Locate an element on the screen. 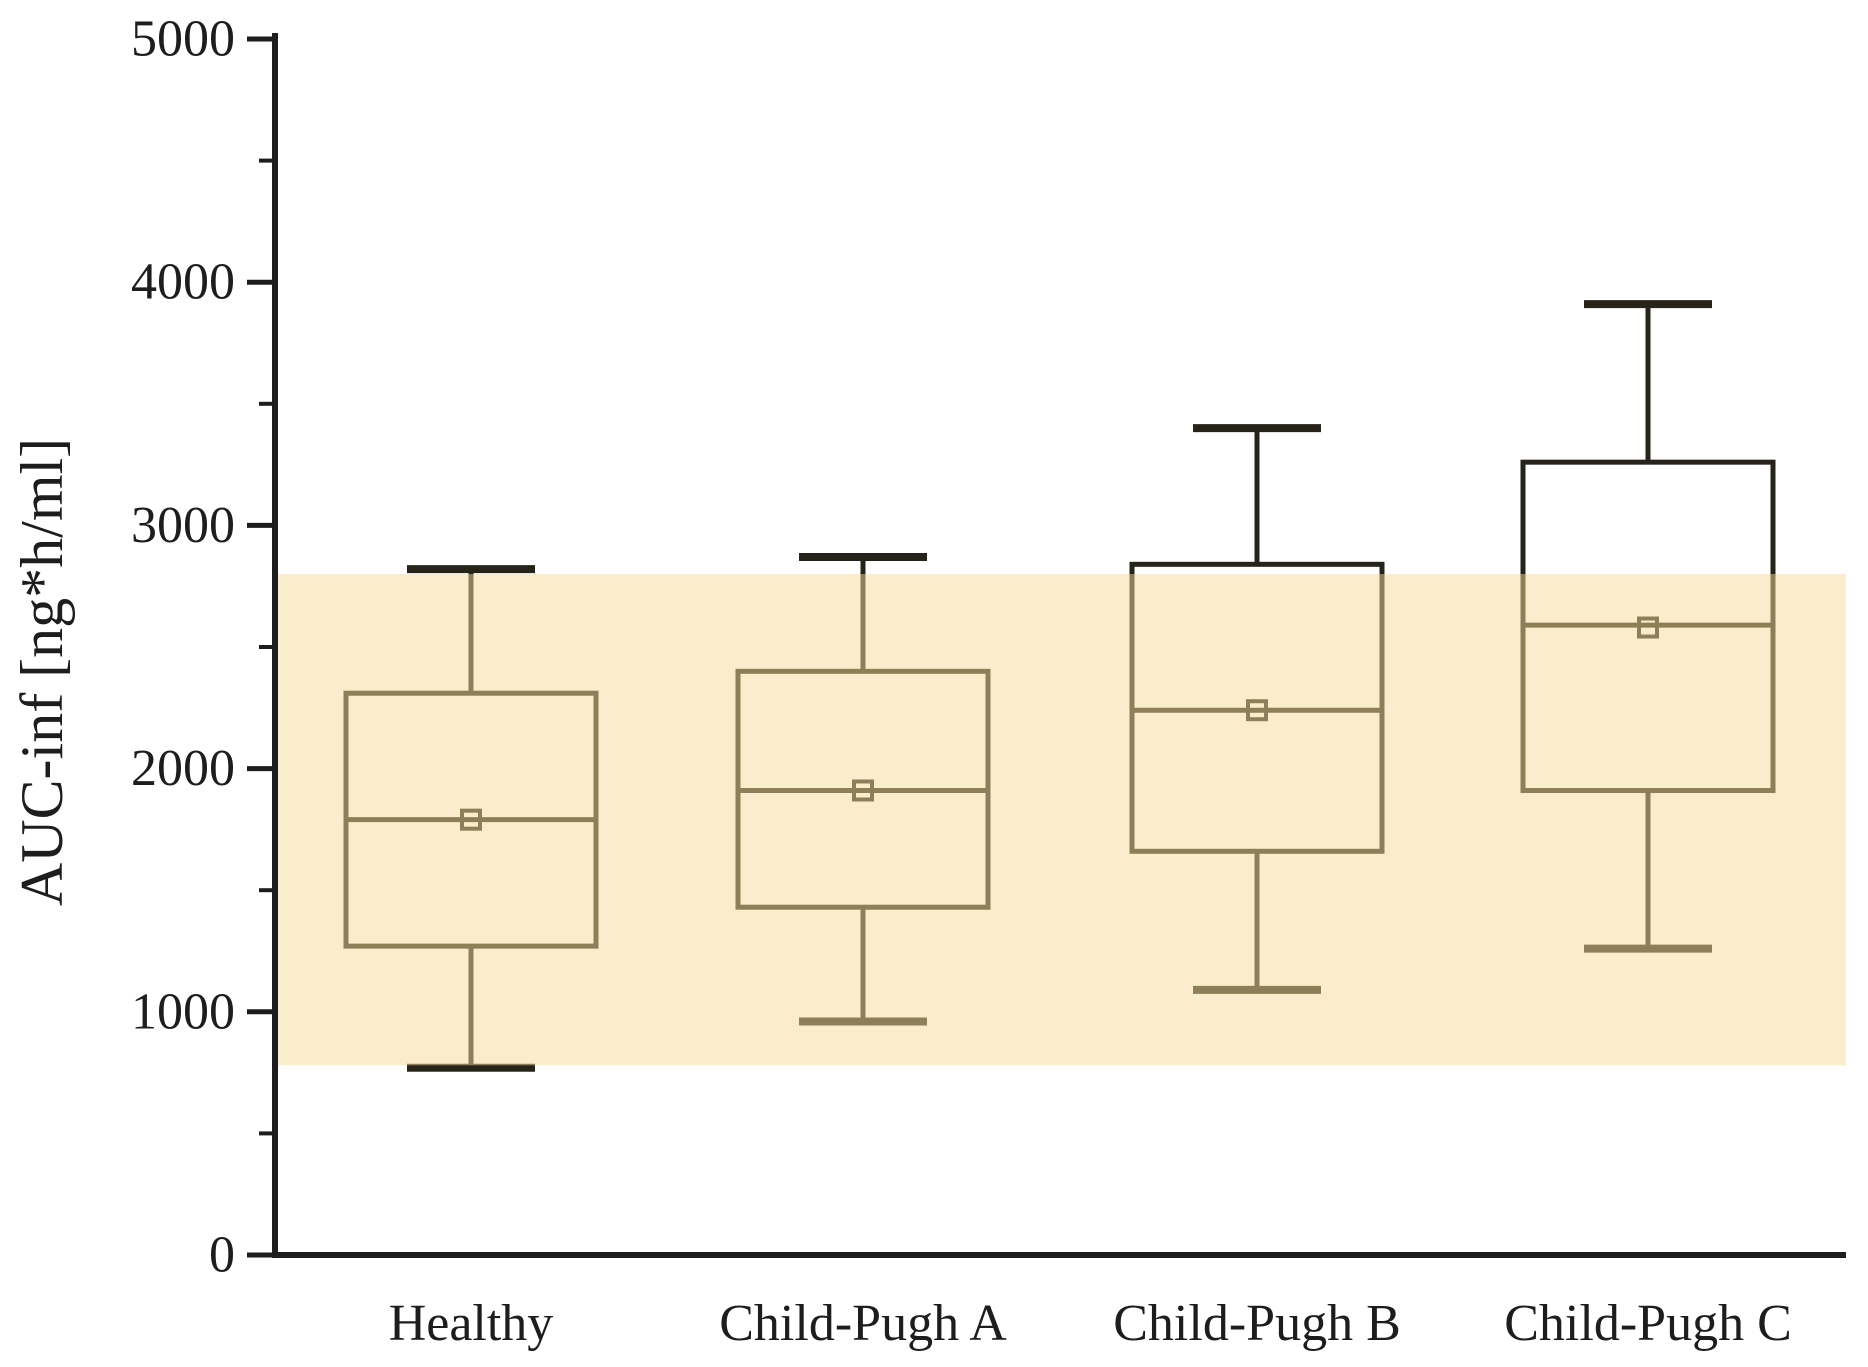 Image resolution: width=1868 pixels, height=1367 pixels. x-category-label-1: Healthy is located at coordinates (471, 1323).